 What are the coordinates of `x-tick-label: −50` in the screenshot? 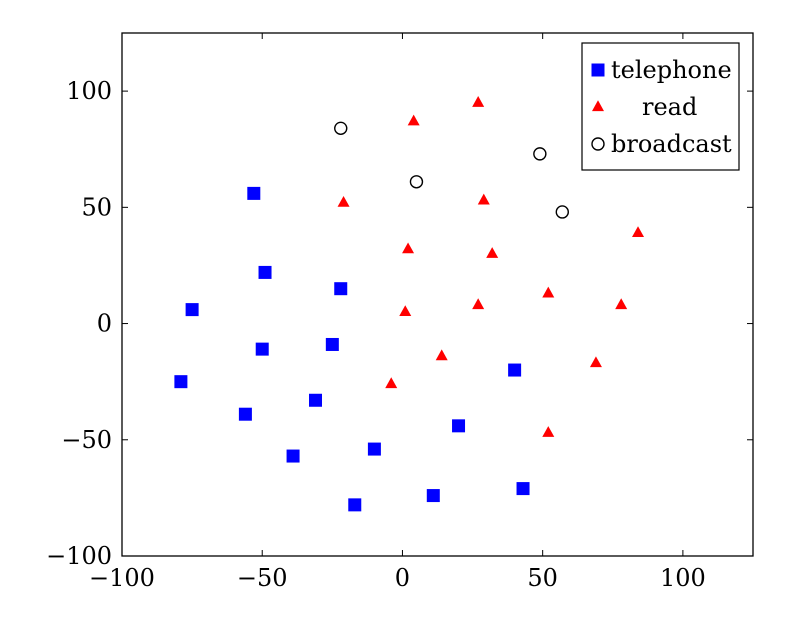 It's located at (262, 578).